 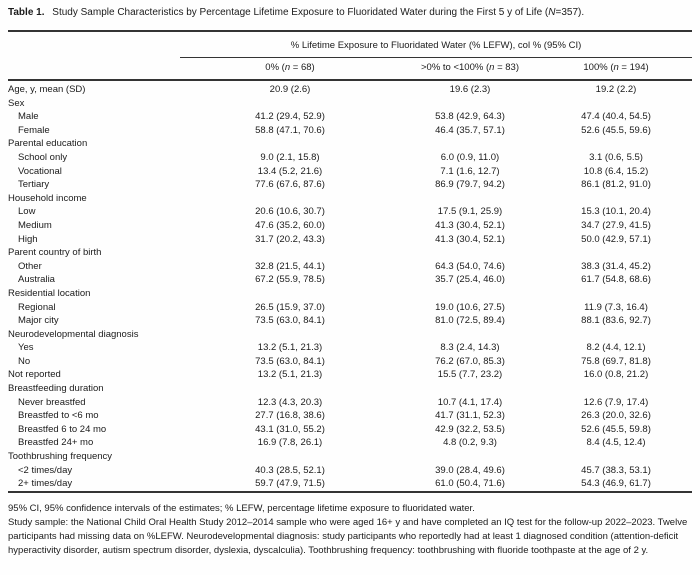 I want to click on cell-value: 38.3 (31.4, 45.2), so click(x=616, y=266).